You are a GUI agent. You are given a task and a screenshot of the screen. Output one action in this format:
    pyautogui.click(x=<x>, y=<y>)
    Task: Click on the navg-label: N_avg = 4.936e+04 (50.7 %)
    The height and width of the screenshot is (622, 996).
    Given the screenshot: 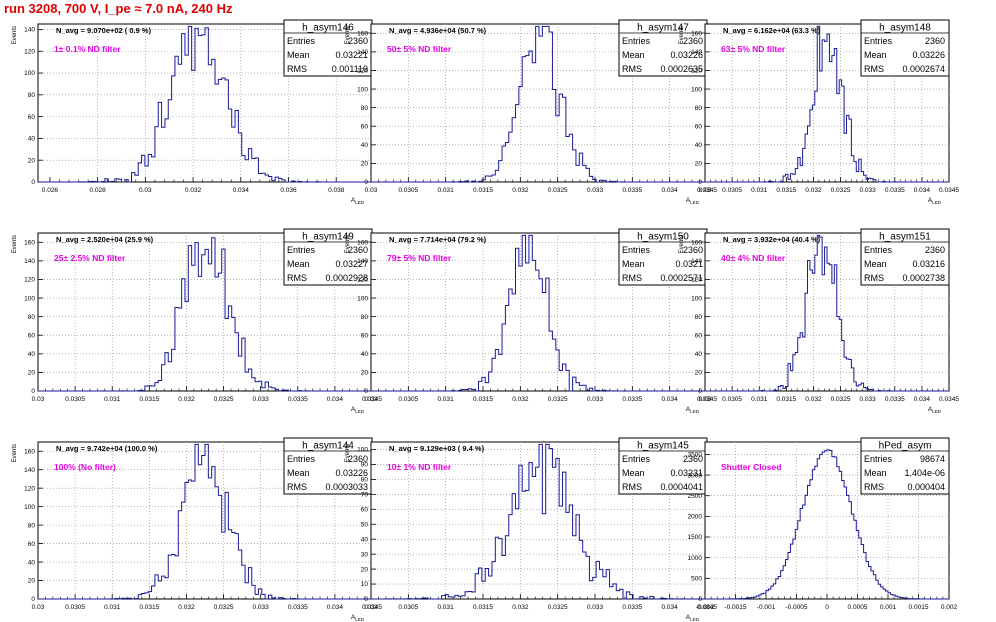 What is the action you would take?
    pyautogui.click(x=438, y=30)
    